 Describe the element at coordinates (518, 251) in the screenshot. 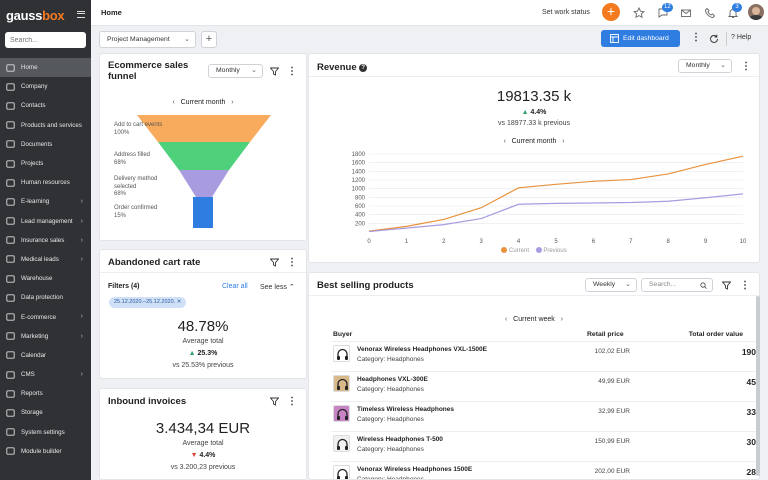

I see `legend-current-label: Current` at that location.